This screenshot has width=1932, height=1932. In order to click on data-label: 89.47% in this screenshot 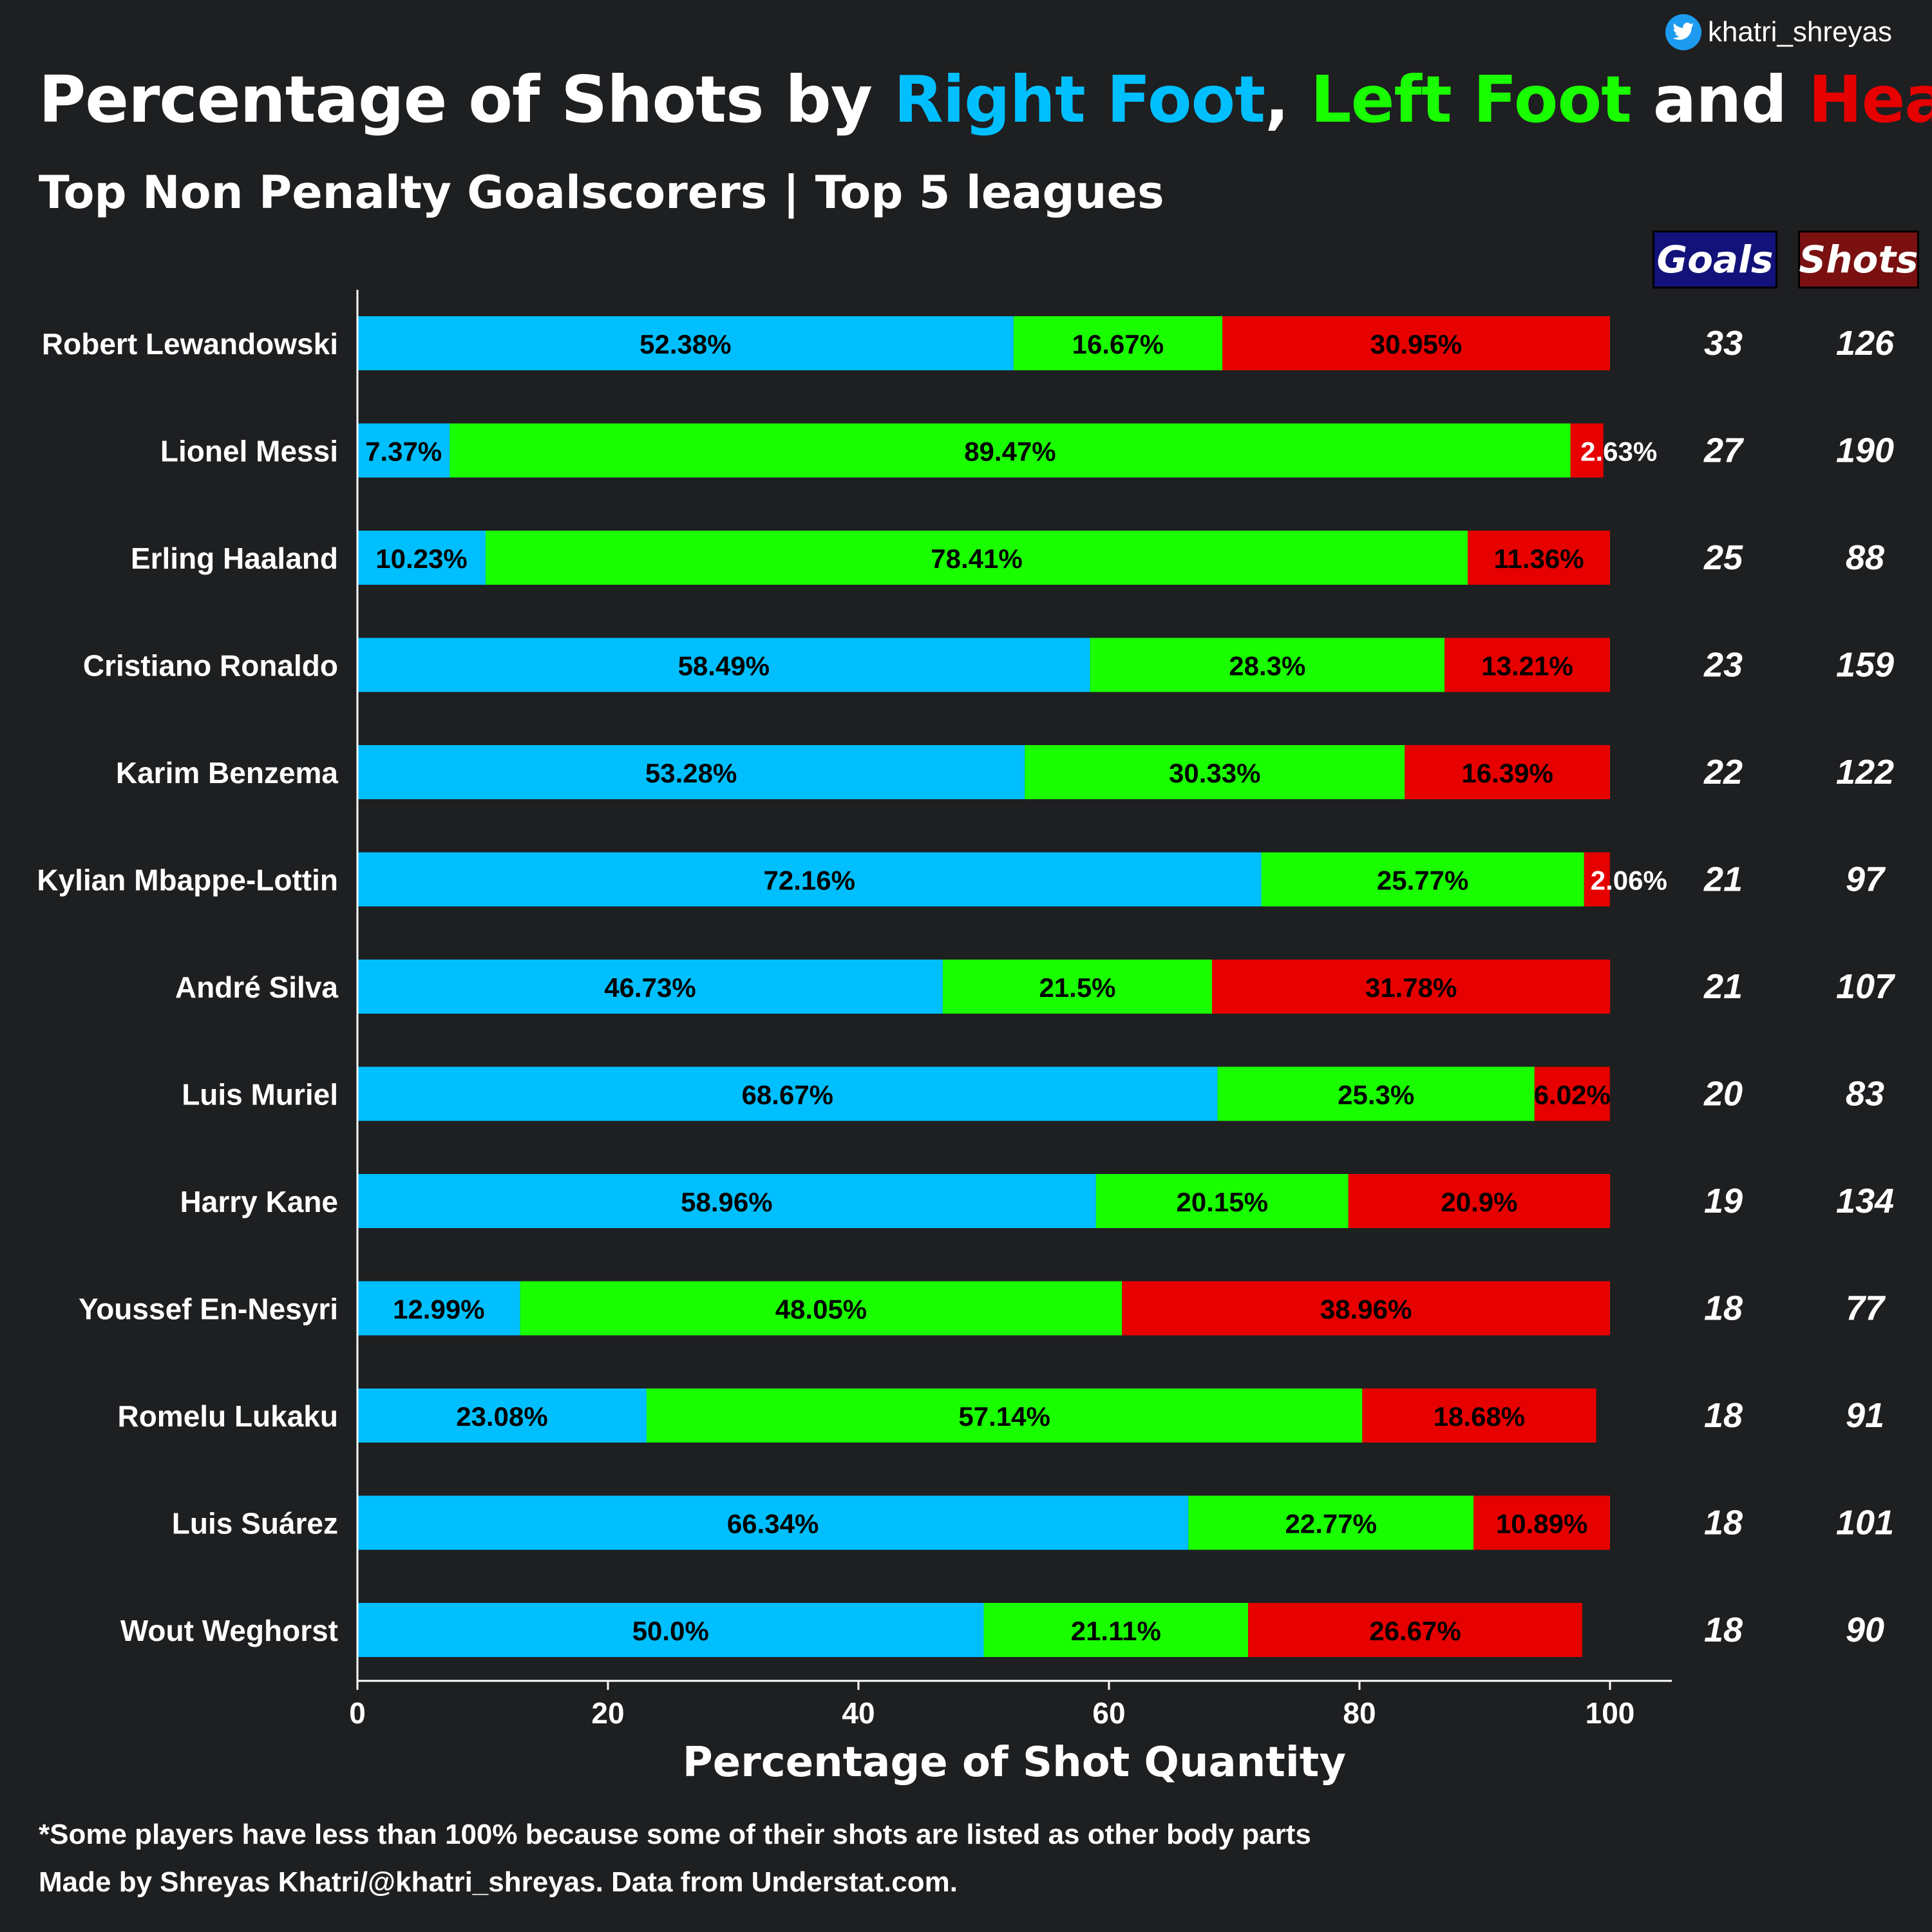, I will do `click(1010, 452)`.